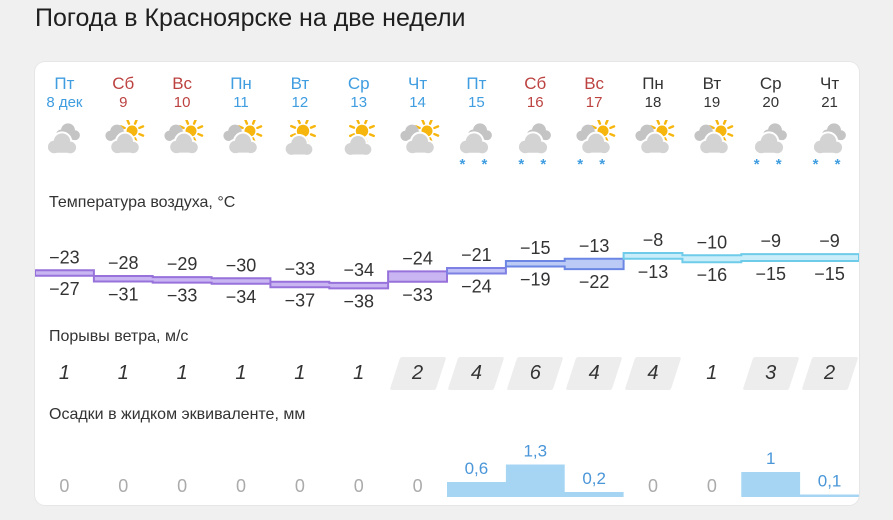 The width and height of the screenshot is (893, 520). I want to click on temp-max-value: −33, so click(300, 269).